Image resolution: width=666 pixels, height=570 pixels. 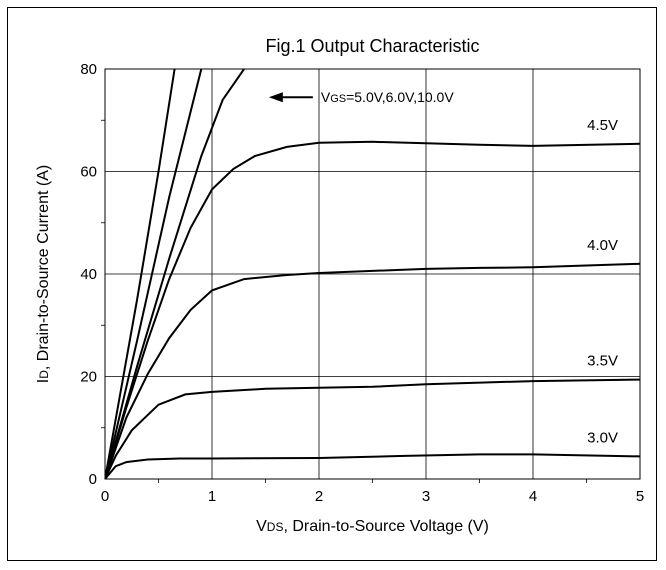 I want to click on chart-title: Fig.1 Output Characteristic, so click(x=372, y=46).